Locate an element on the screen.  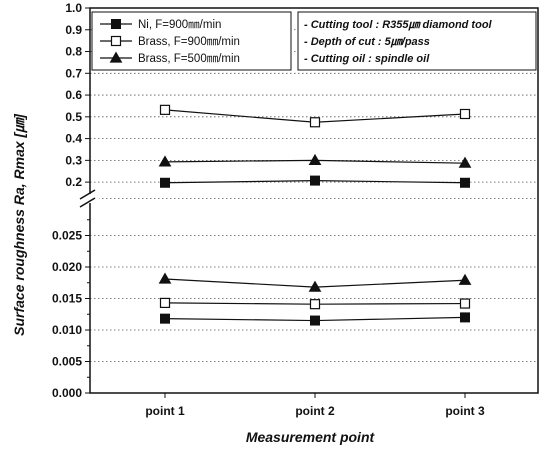
annotation-text: - Depth of cut : 5㎛/pass is located at coordinates (367, 42).